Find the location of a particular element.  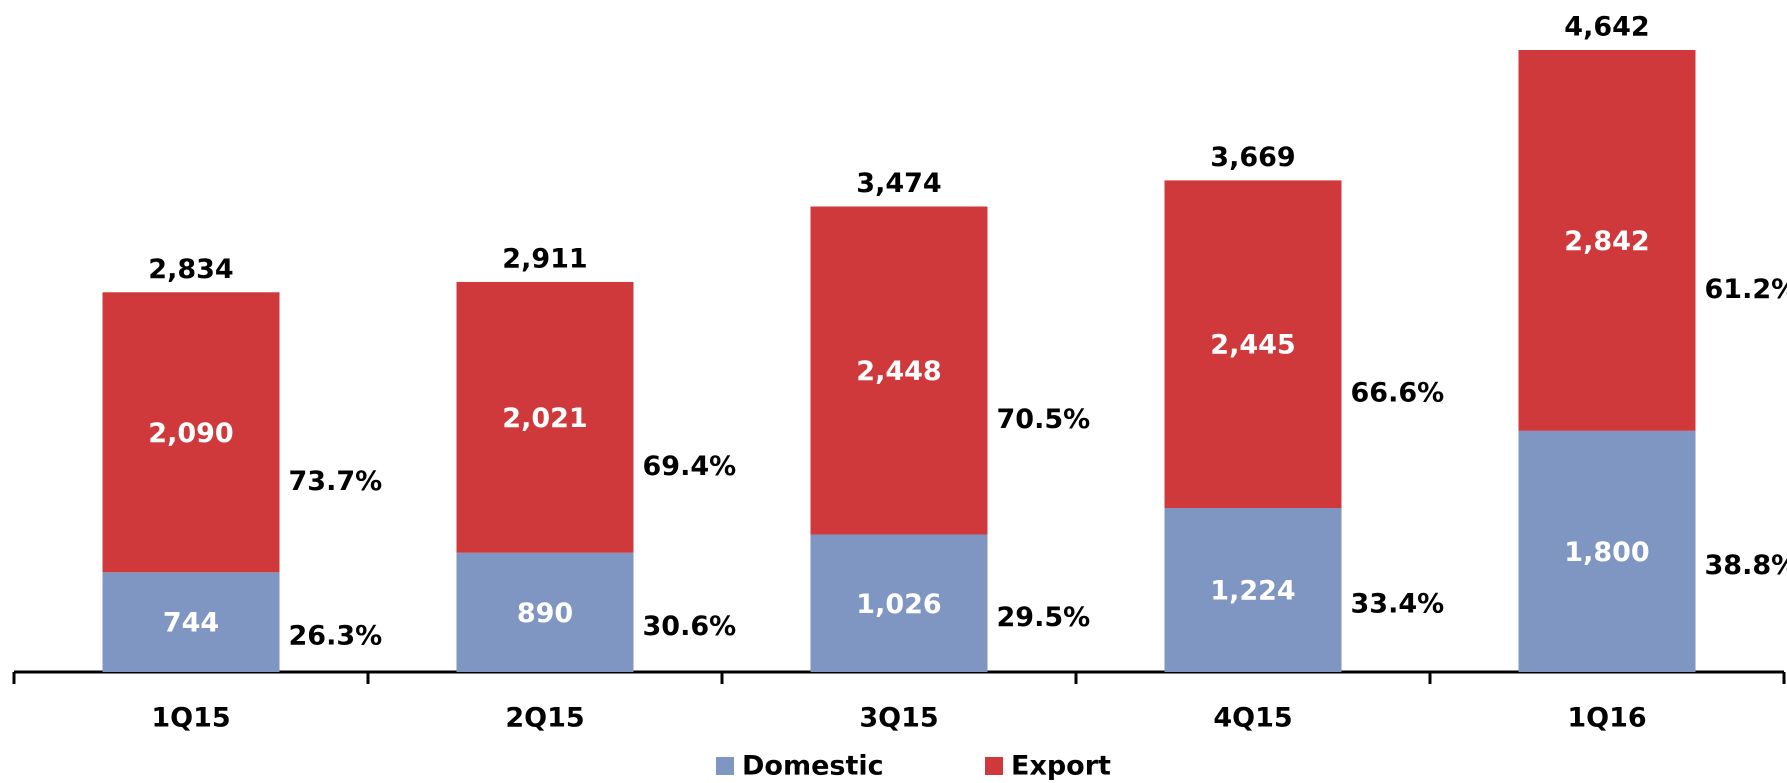

value-label: 744 is located at coordinates (191, 623).